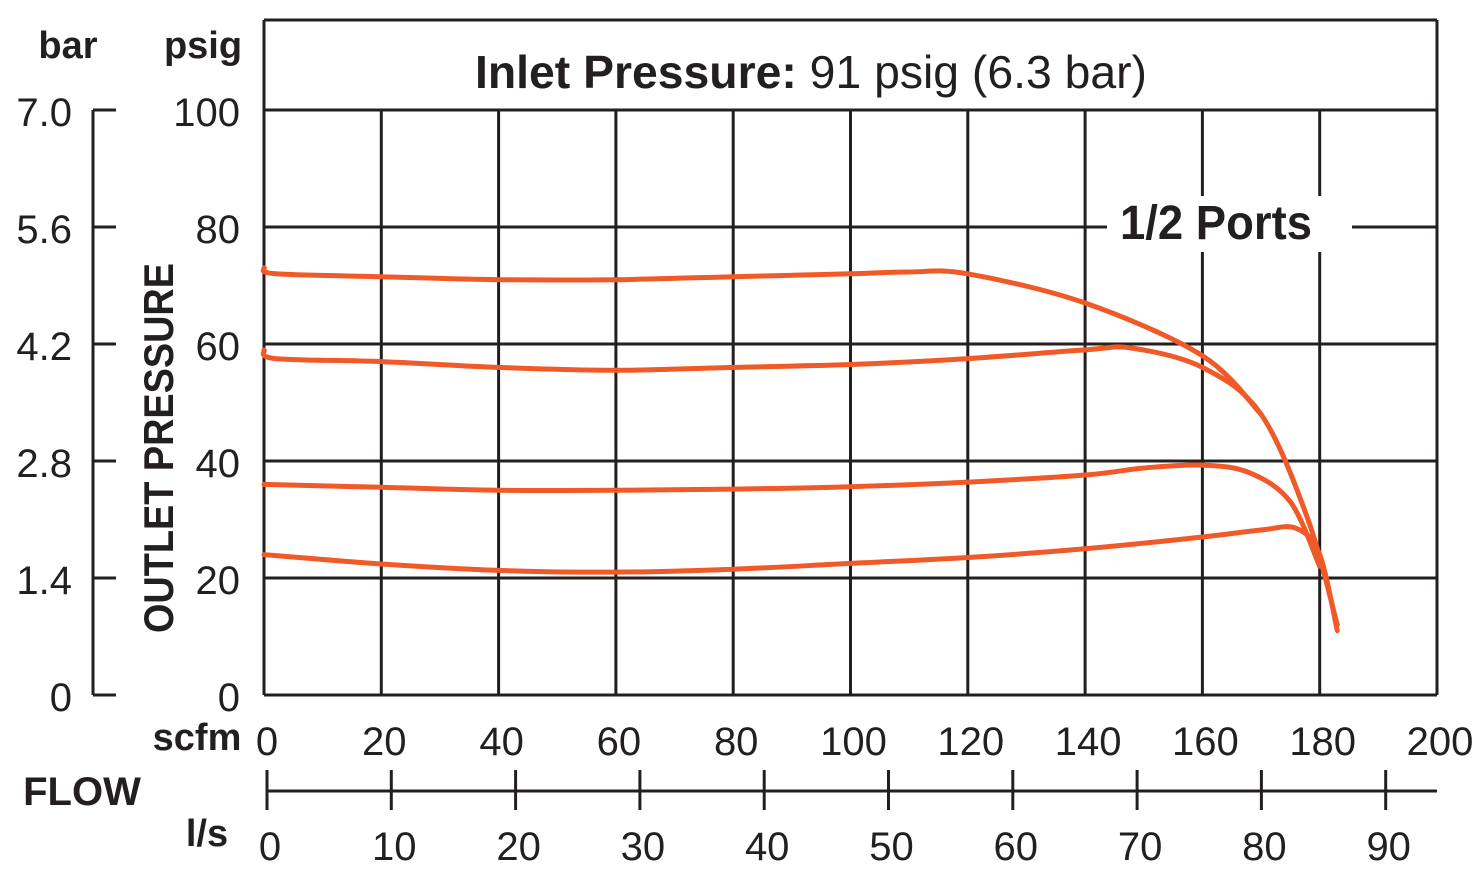 This screenshot has height=880, width=1476. Describe the element at coordinates (853, 742) in the screenshot. I see `scfm-tick-label: 100` at that location.